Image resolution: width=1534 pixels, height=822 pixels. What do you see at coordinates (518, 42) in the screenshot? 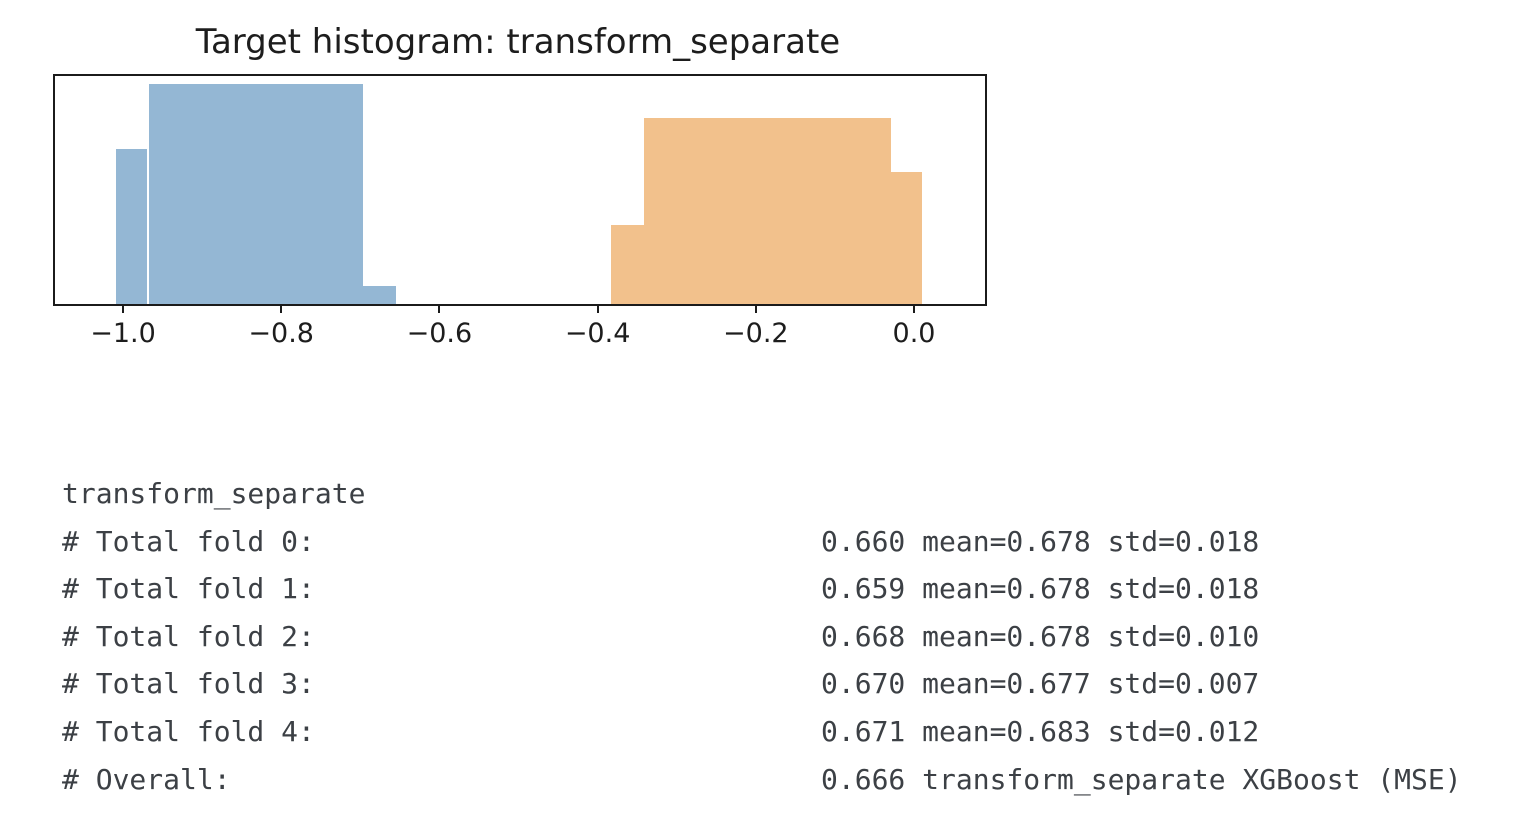
I see `chart-title: Target histogram: transform_separate` at bounding box center [518, 42].